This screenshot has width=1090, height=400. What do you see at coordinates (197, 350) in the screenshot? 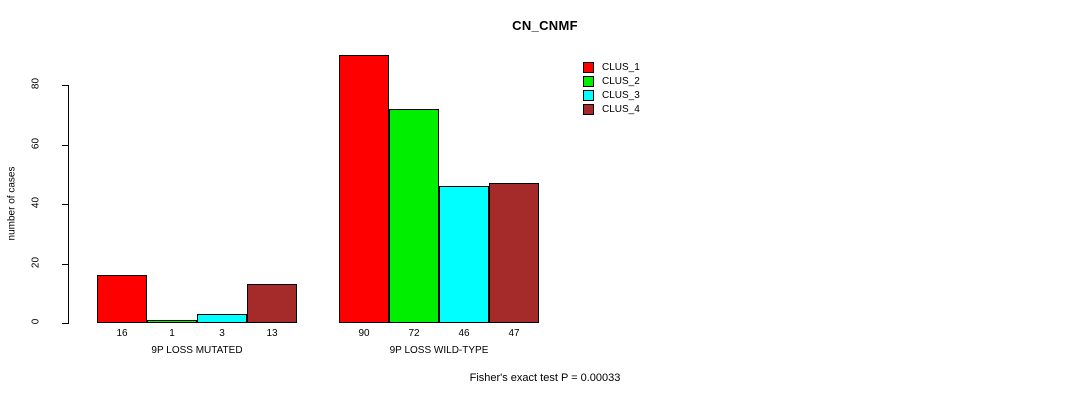
I see `x-axis-group-label: 9P LOSS MUTATED` at bounding box center [197, 350].